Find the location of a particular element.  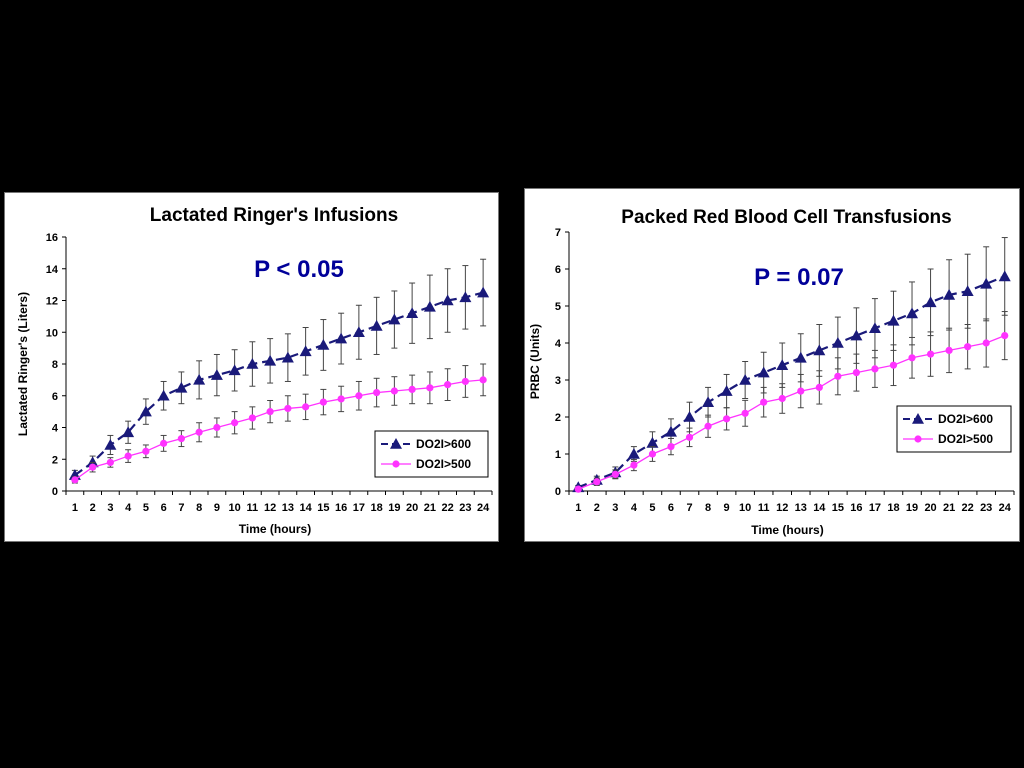

series-line is located at coordinates (791, 382).